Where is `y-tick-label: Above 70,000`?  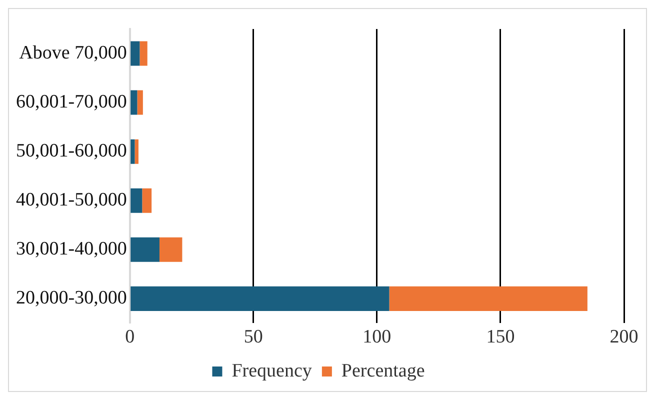
y-tick-label: Above 70,000 is located at coordinates (73, 53).